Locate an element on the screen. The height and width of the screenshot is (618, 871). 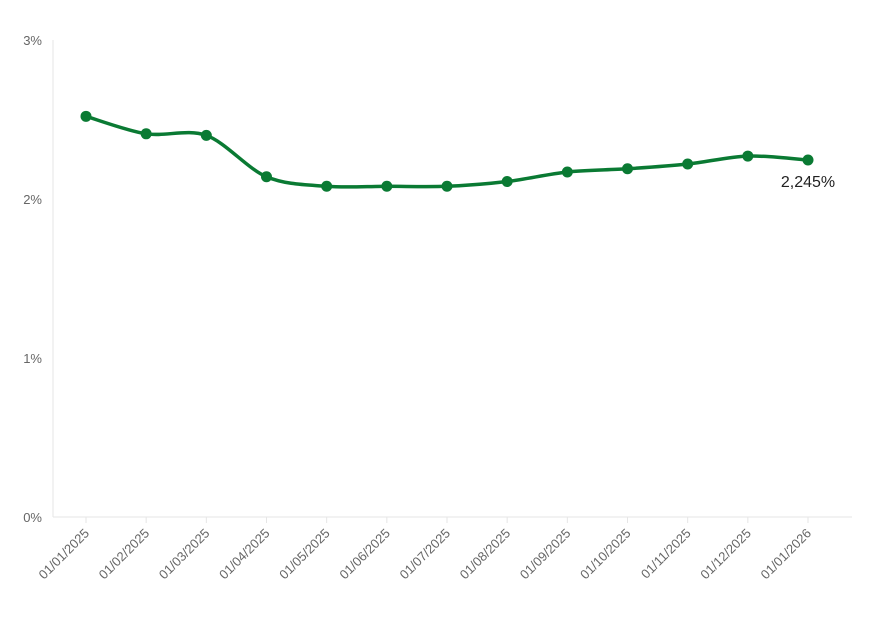
x-tick-label: 01/01/2026 is located at coordinates (785, 554).